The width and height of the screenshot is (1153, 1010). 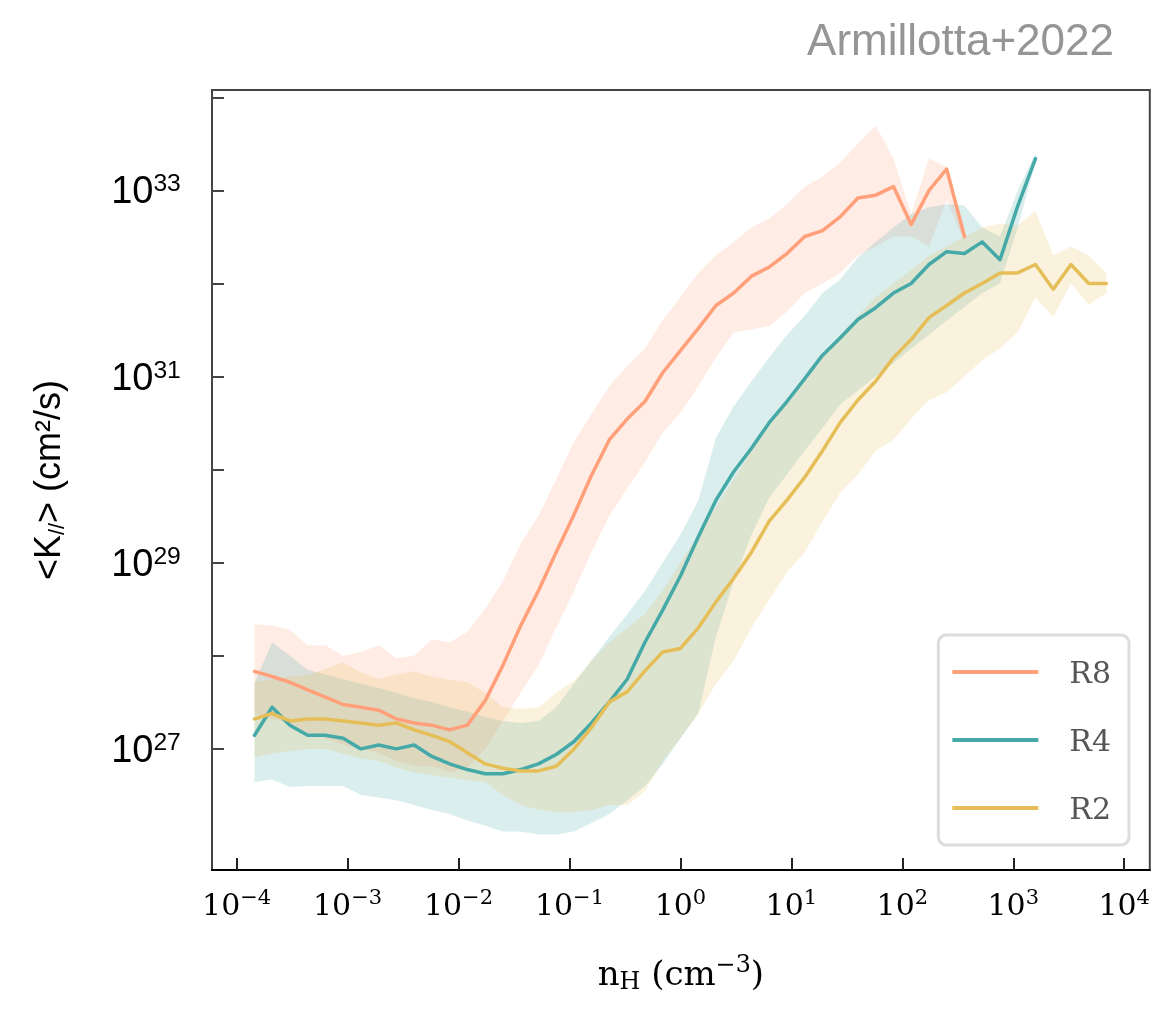 What do you see at coordinates (961, 39) in the screenshot?
I see `chart-title: Armillotta+2022` at bounding box center [961, 39].